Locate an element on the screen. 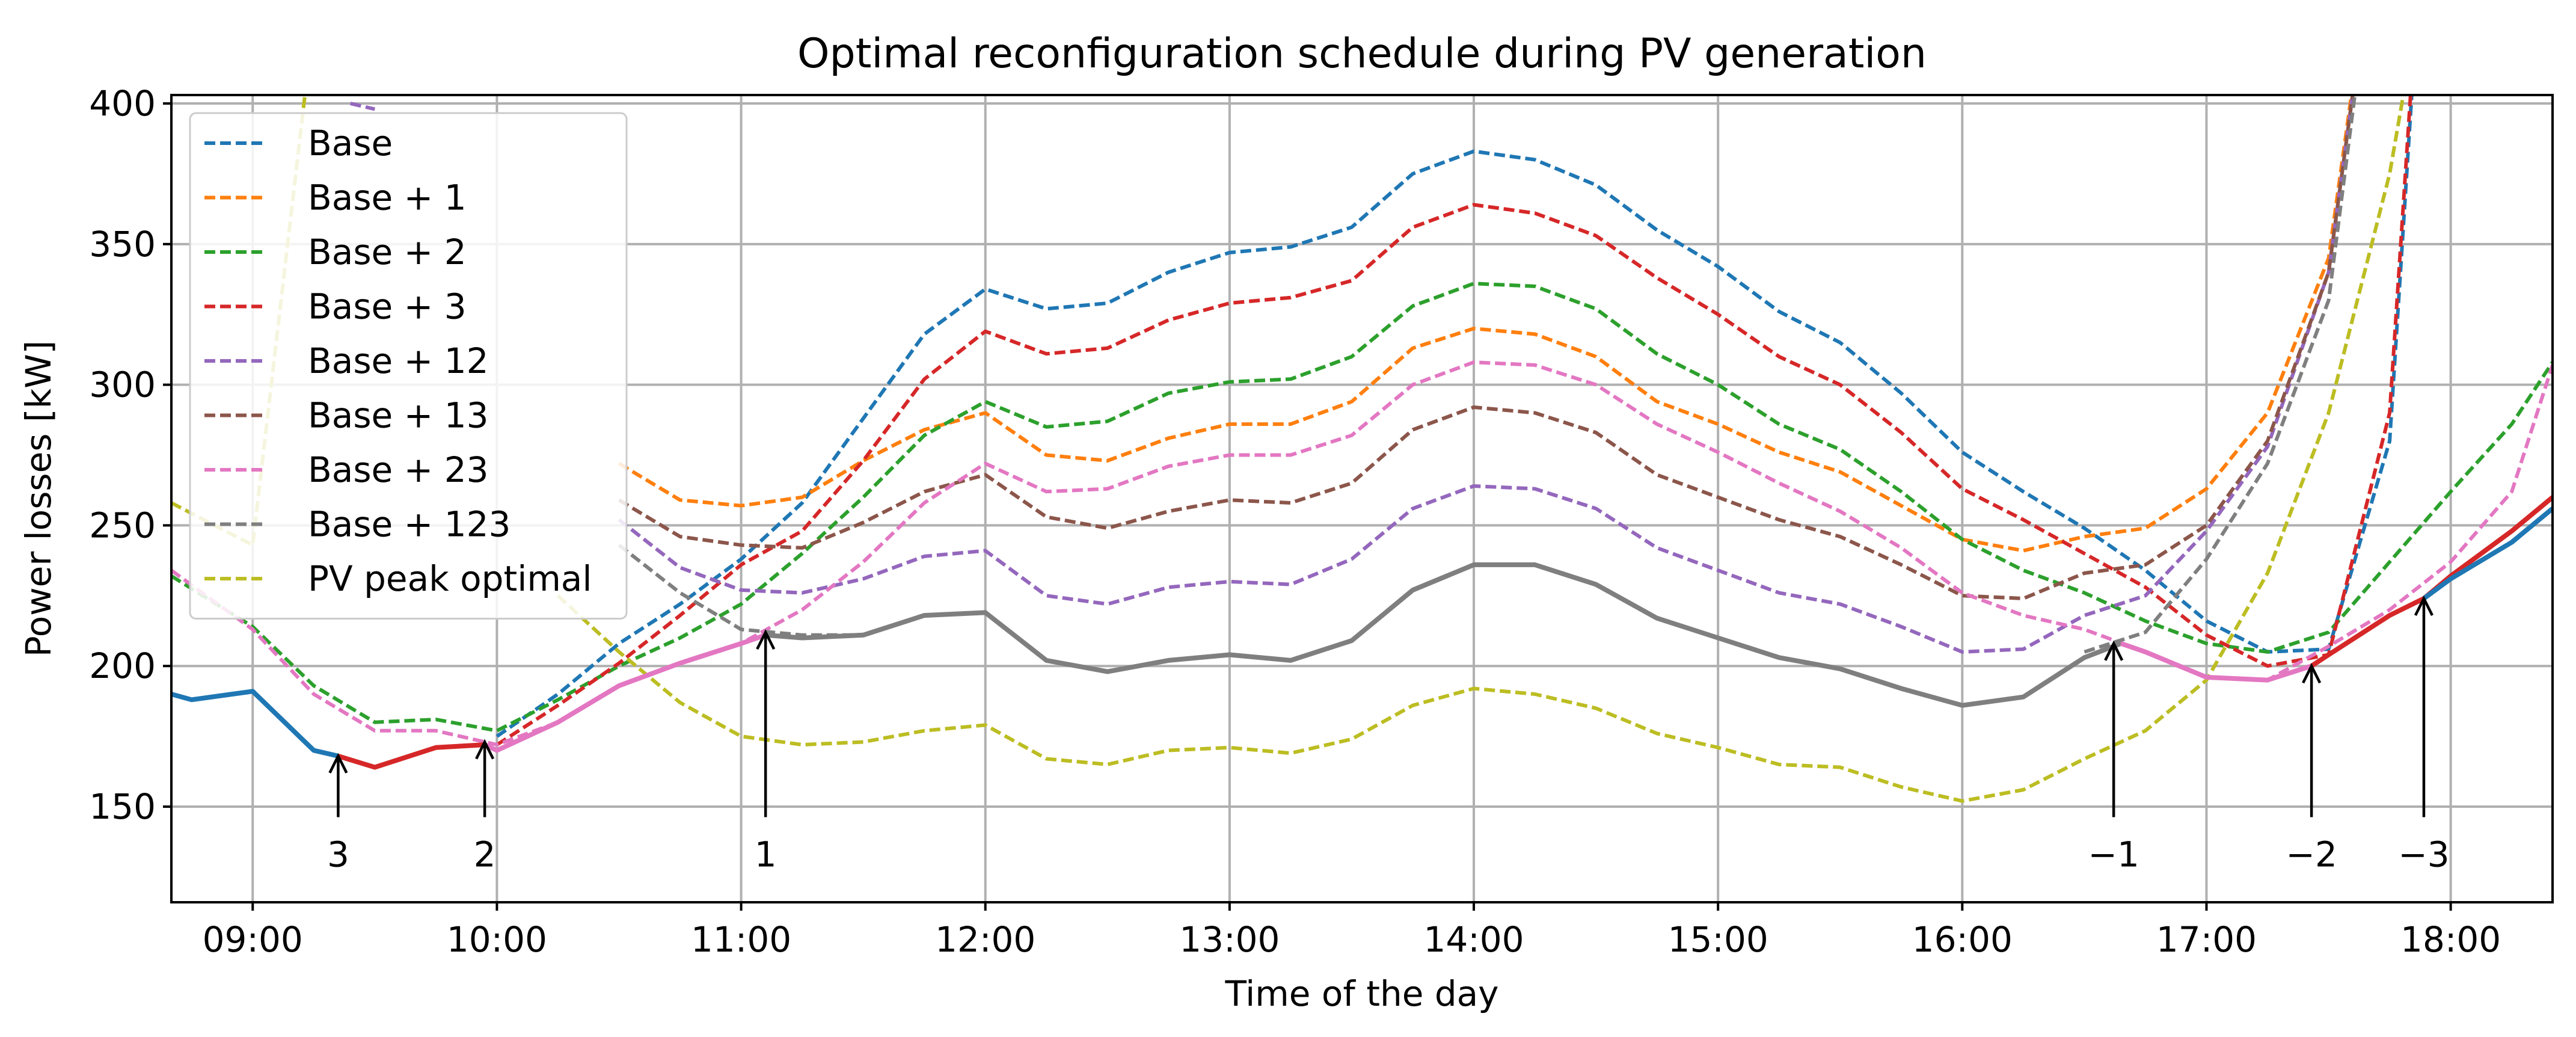  y-tick-label: 200 is located at coordinates (122, 665).